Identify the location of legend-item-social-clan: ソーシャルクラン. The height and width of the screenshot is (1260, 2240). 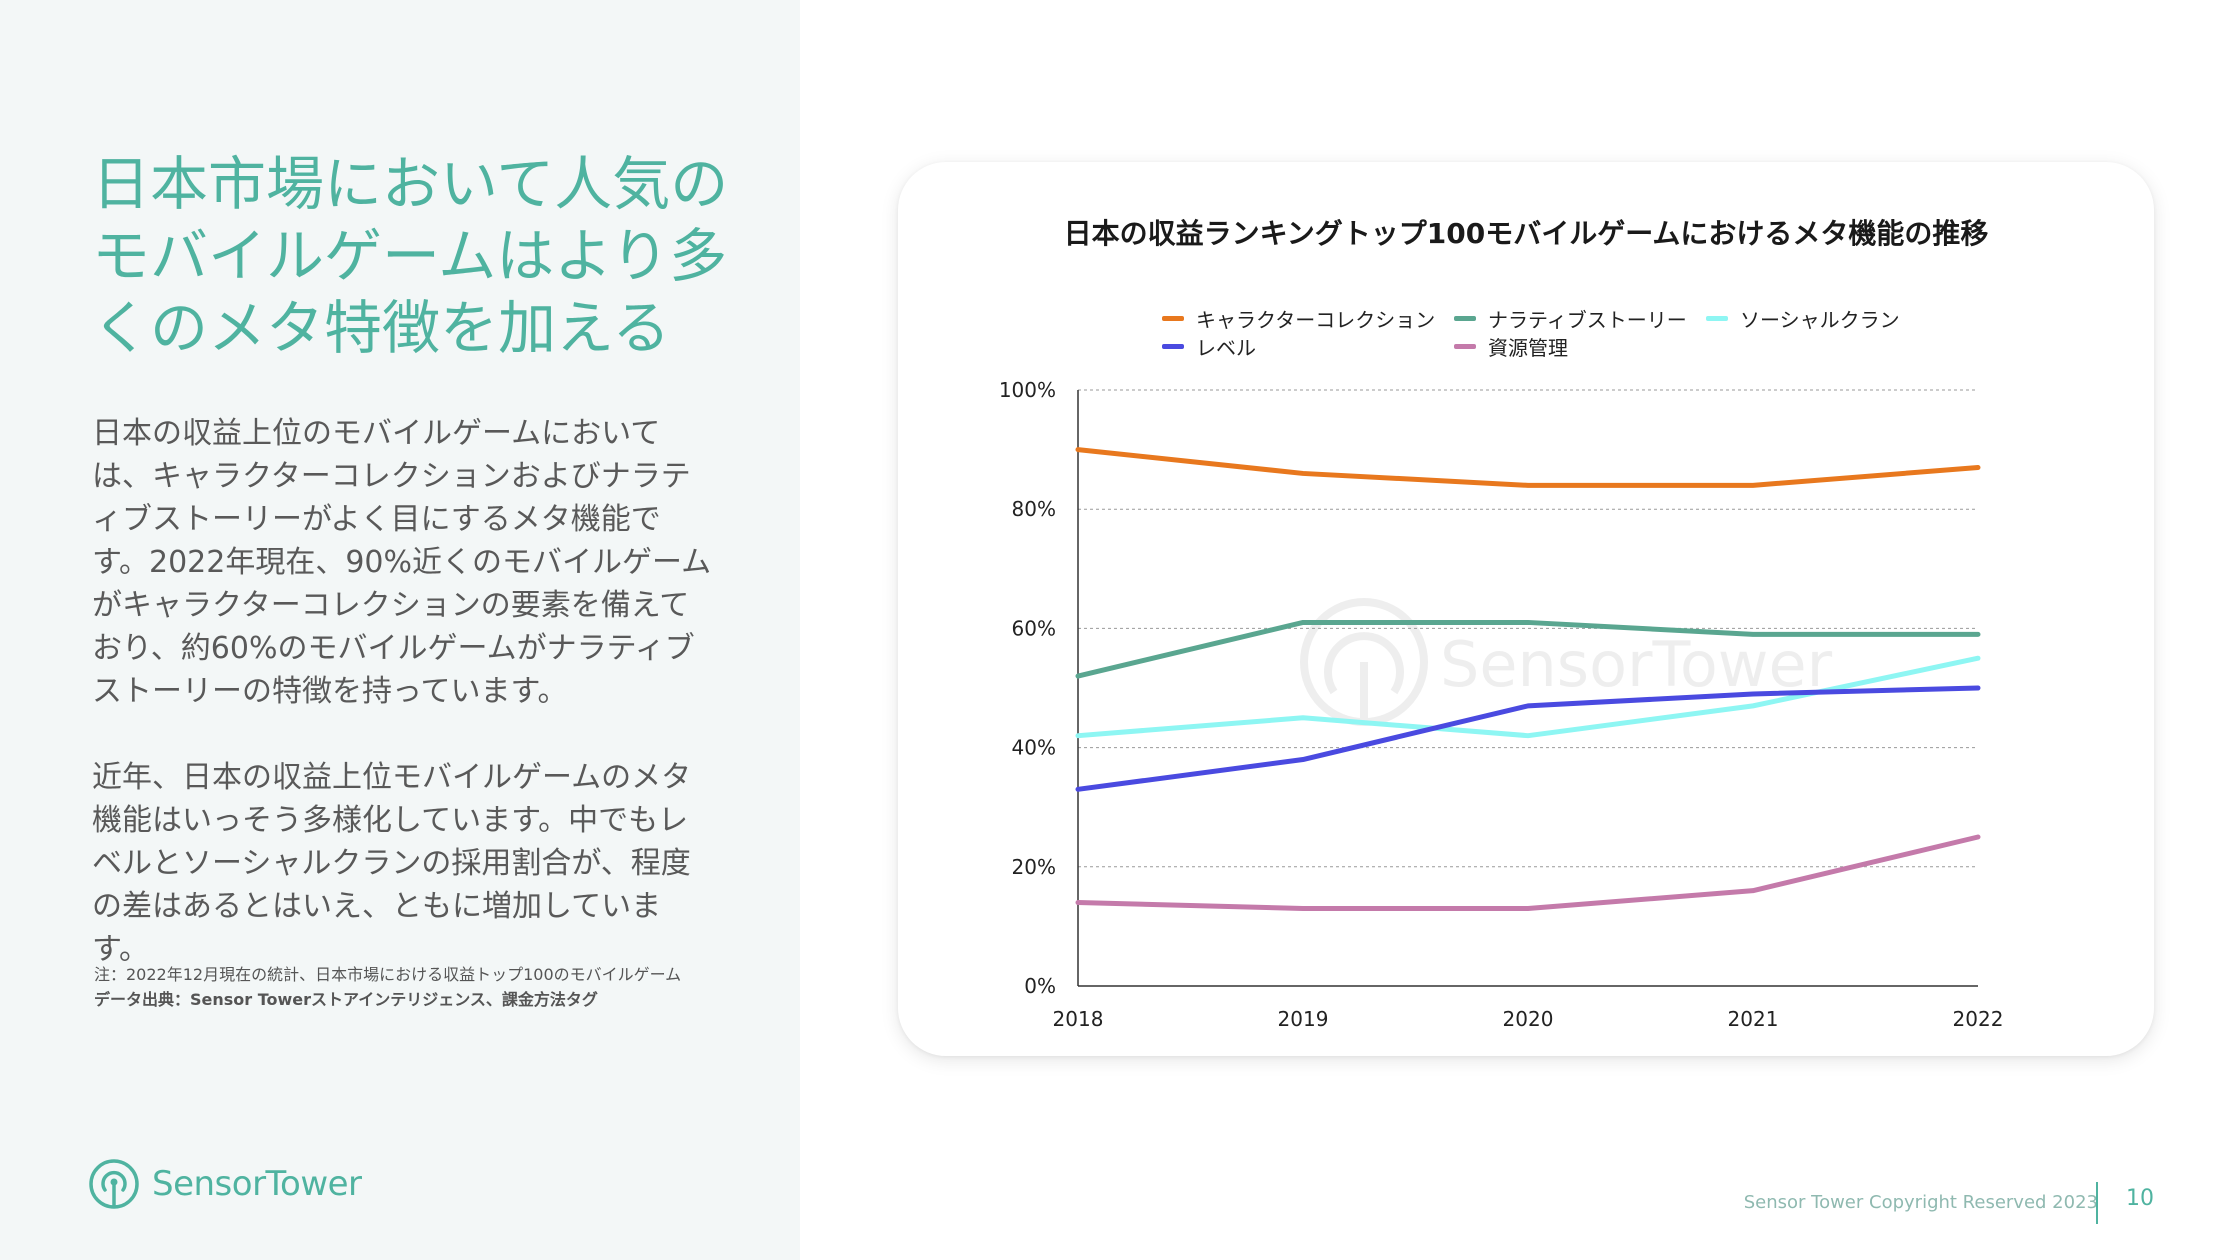
(1803, 318).